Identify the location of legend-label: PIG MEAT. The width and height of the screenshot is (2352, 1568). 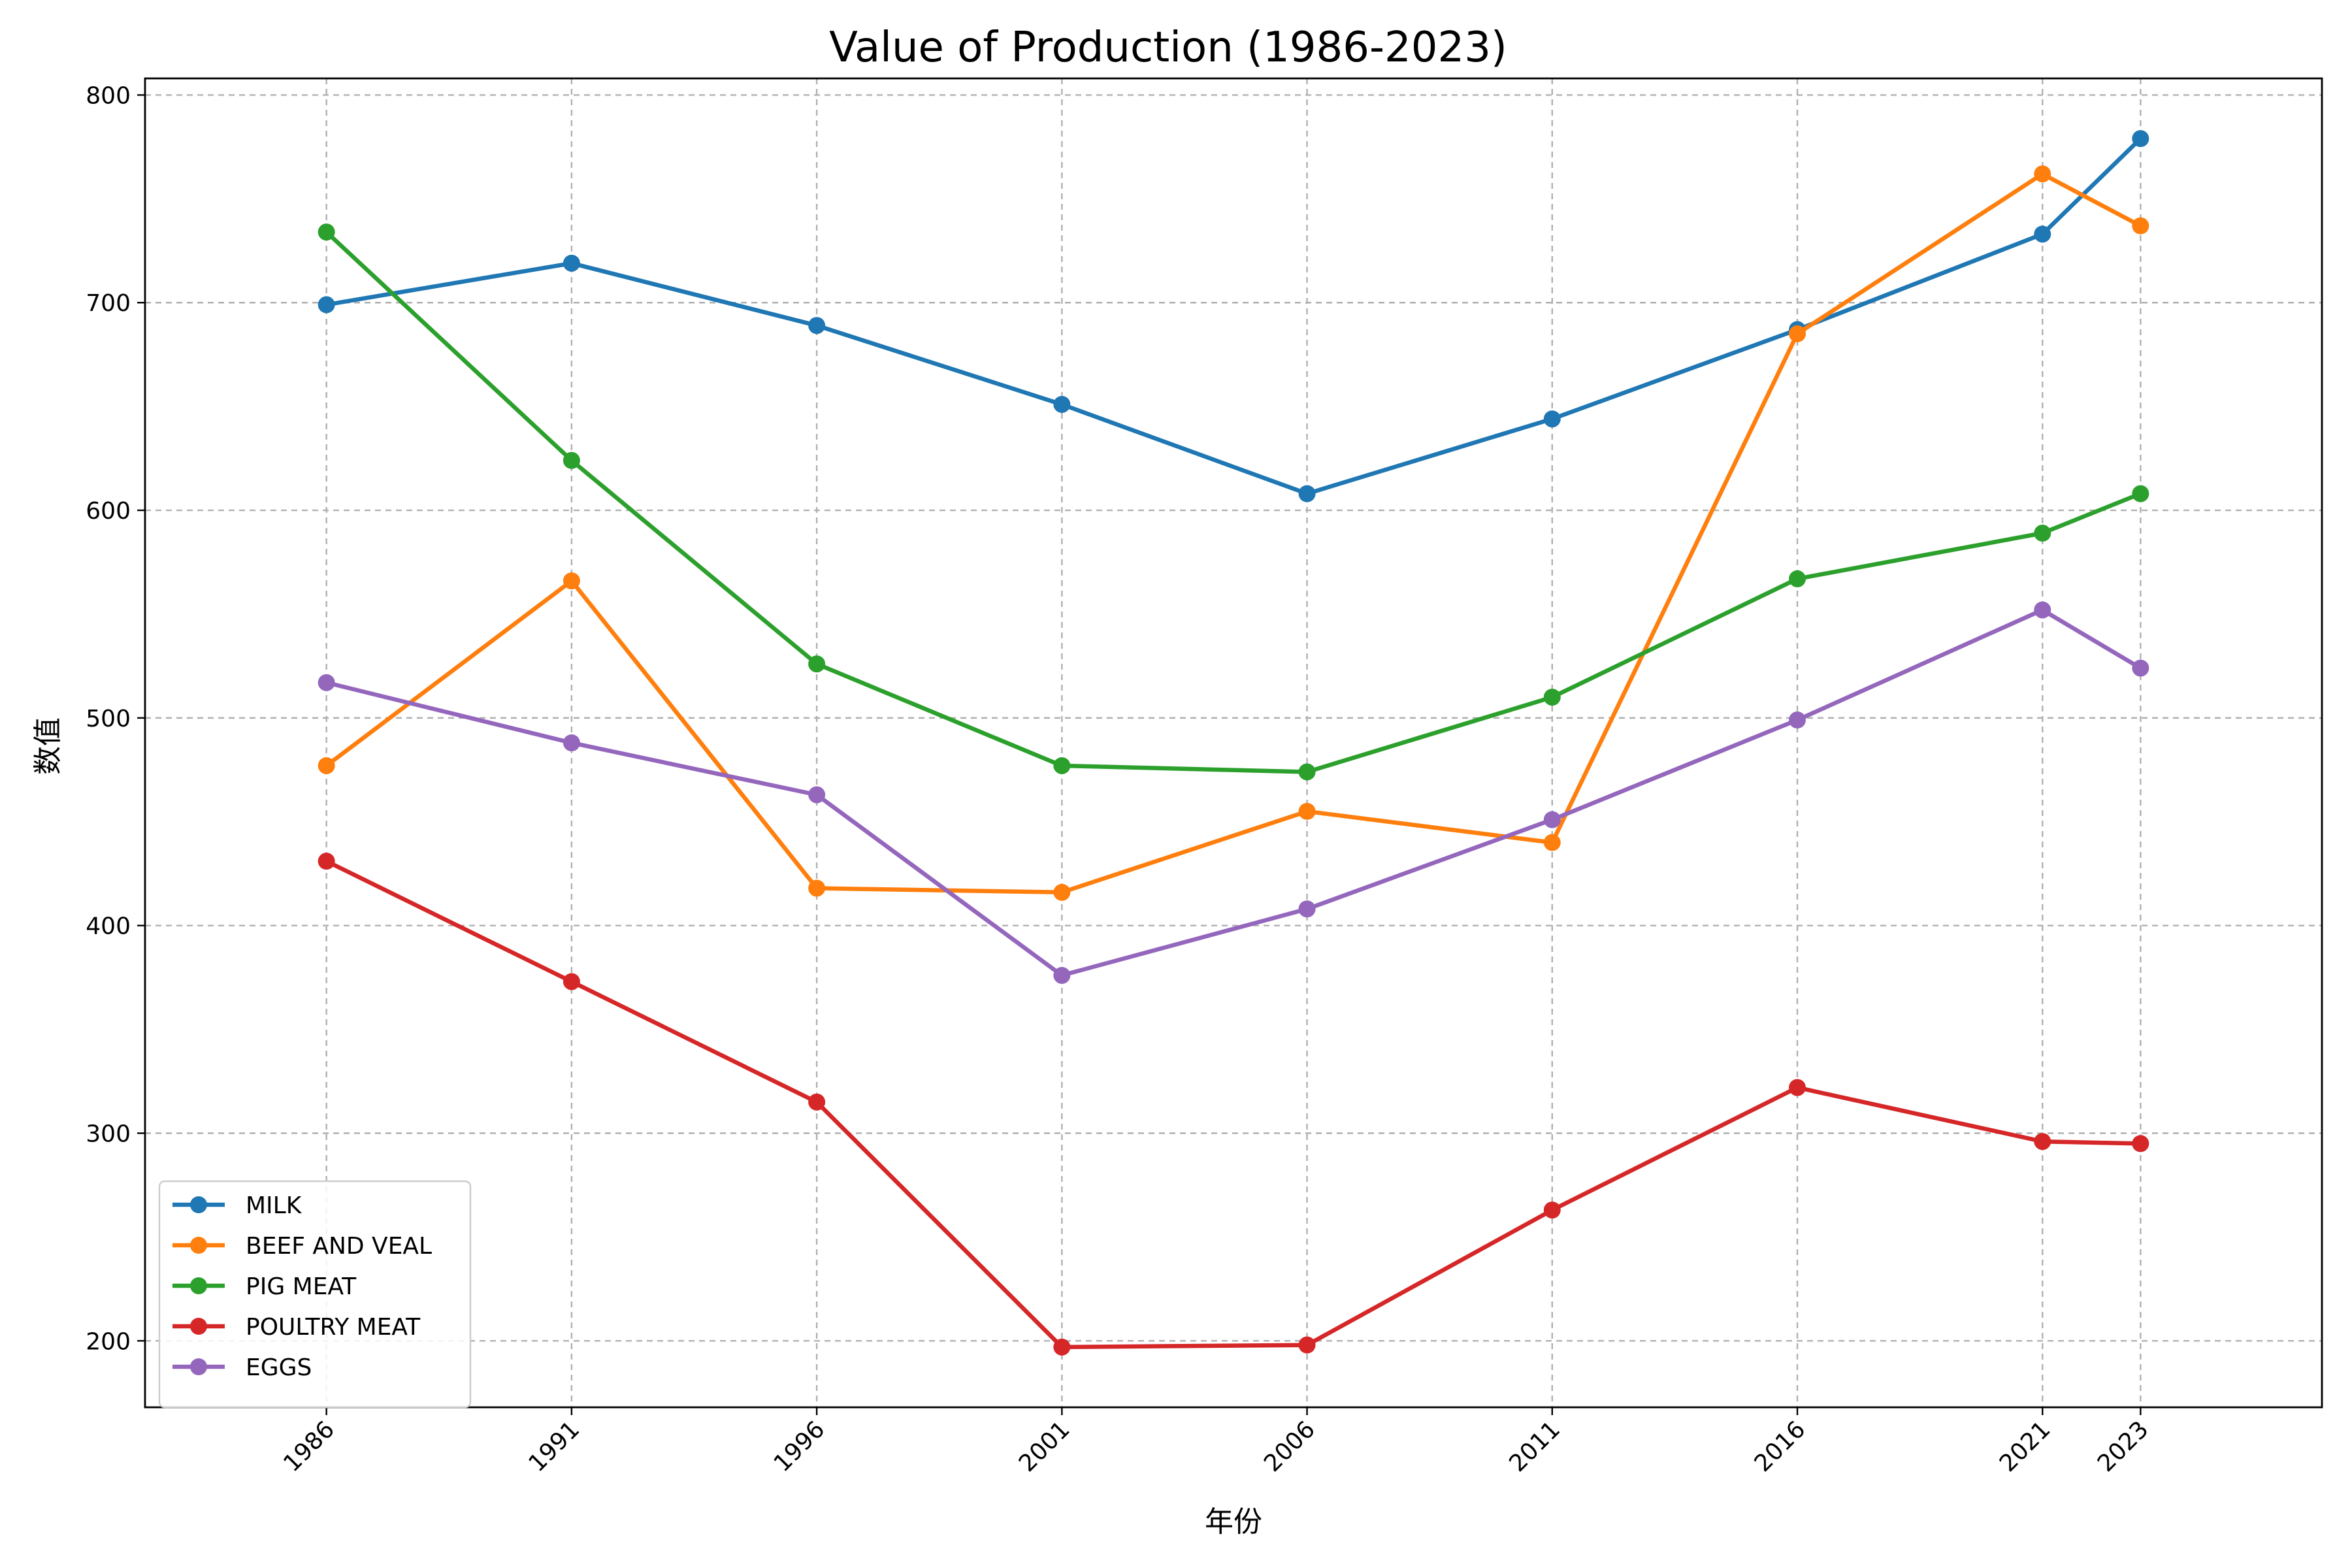
(301, 1286).